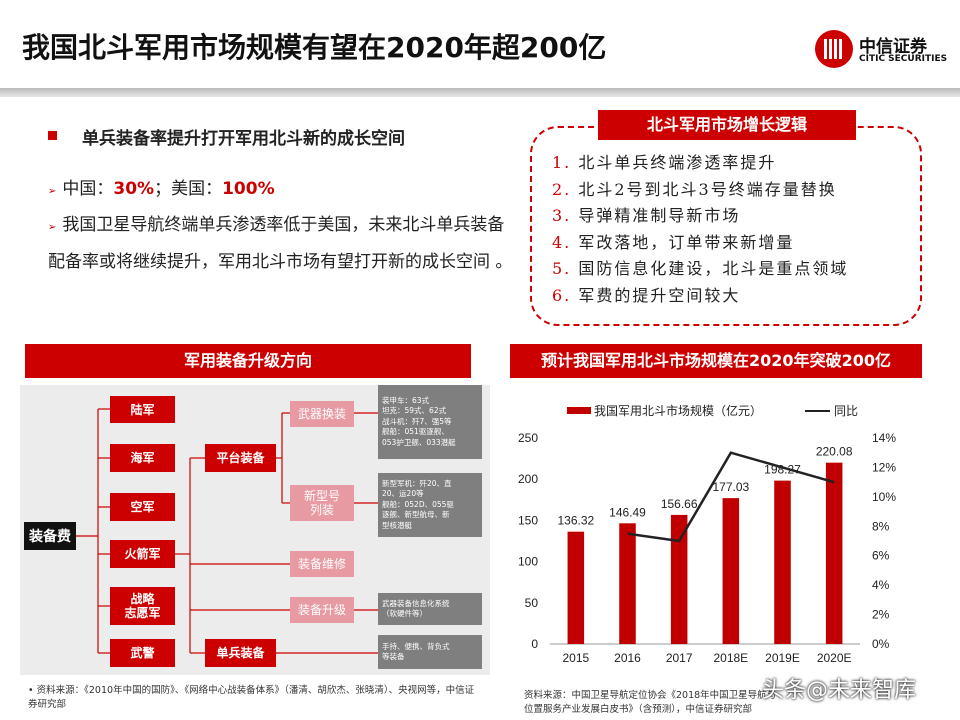 The width and height of the screenshot is (960, 720). Describe the element at coordinates (142, 653) in the screenshot. I see `branch-armed-police: 武警` at that location.